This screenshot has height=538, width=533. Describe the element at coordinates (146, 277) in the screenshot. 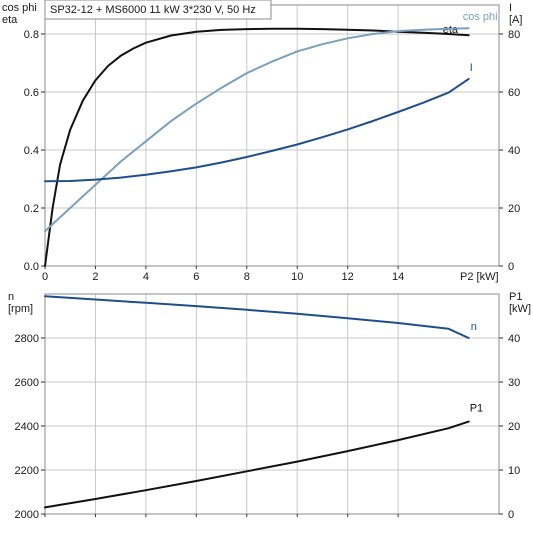

I see `x-axis-tick-label: 4` at that location.